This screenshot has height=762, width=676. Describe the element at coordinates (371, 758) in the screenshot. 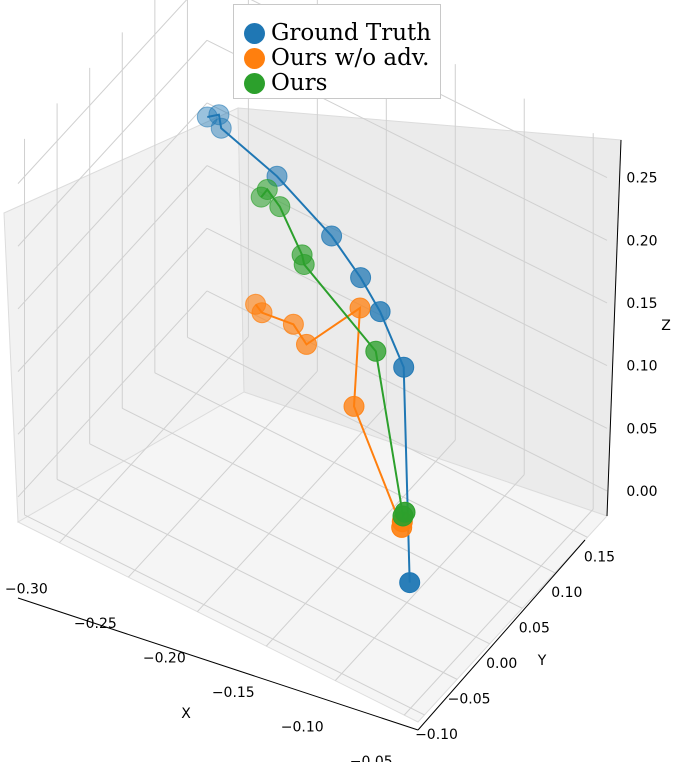

I see `x-tick-label: −0.05` at that location.